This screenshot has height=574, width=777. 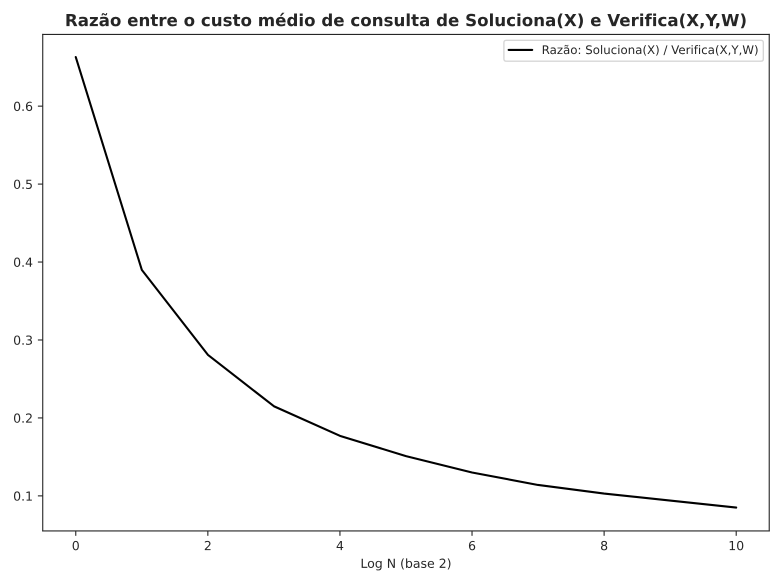 What do you see at coordinates (737, 545) in the screenshot?
I see `x-tick-label: 10` at bounding box center [737, 545].